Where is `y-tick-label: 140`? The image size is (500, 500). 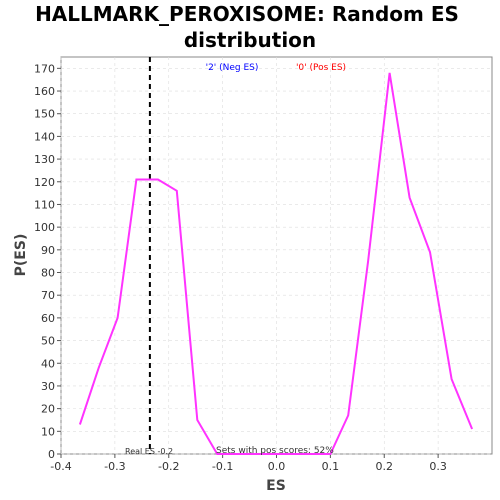 y-tick-label: 140 is located at coordinates (44, 136).